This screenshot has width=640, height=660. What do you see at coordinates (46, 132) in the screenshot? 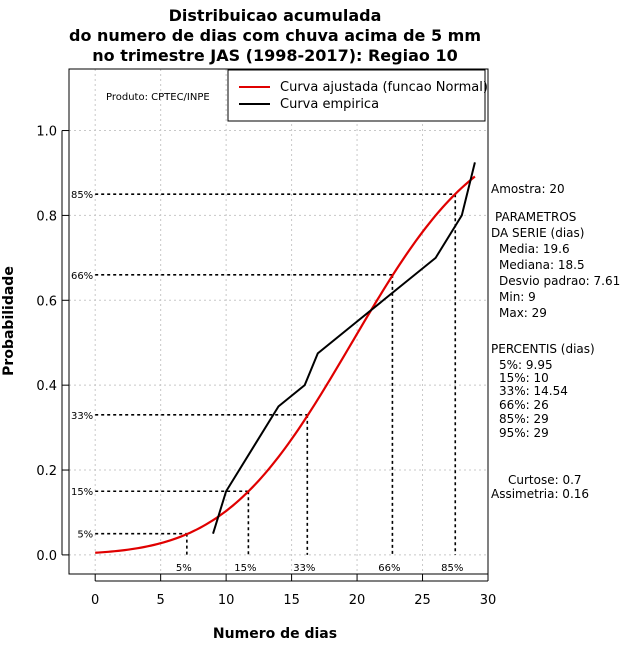
I see `y-tick-label: 1.0` at bounding box center [46, 132].